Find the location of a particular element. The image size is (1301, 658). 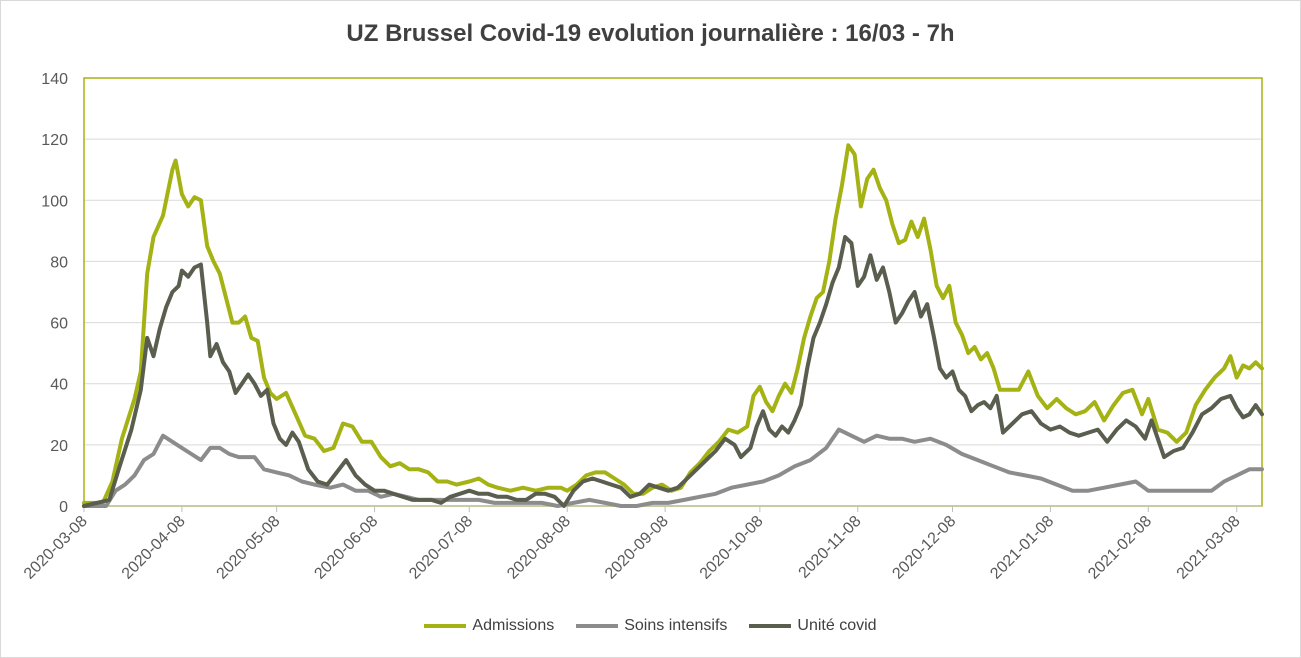

legend-item-soins-intensifs: Soins intensifs is located at coordinates (651, 626).